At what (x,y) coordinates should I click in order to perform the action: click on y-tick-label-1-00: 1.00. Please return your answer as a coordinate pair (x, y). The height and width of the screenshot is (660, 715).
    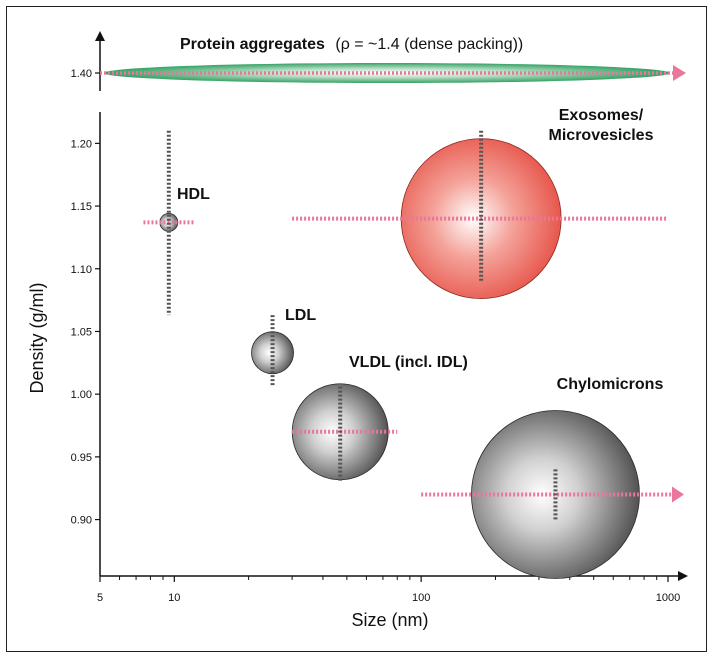
    Looking at the image, I should click on (81, 395).